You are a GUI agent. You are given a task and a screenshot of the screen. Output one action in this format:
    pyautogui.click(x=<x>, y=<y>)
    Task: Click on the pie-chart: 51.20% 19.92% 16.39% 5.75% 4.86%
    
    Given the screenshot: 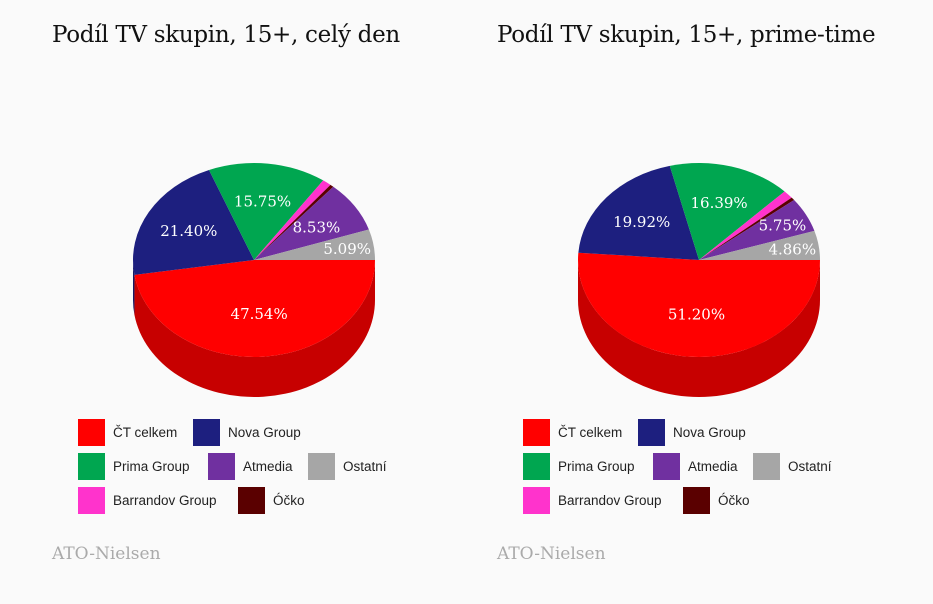 What is the action you would take?
    pyautogui.click(x=699, y=280)
    